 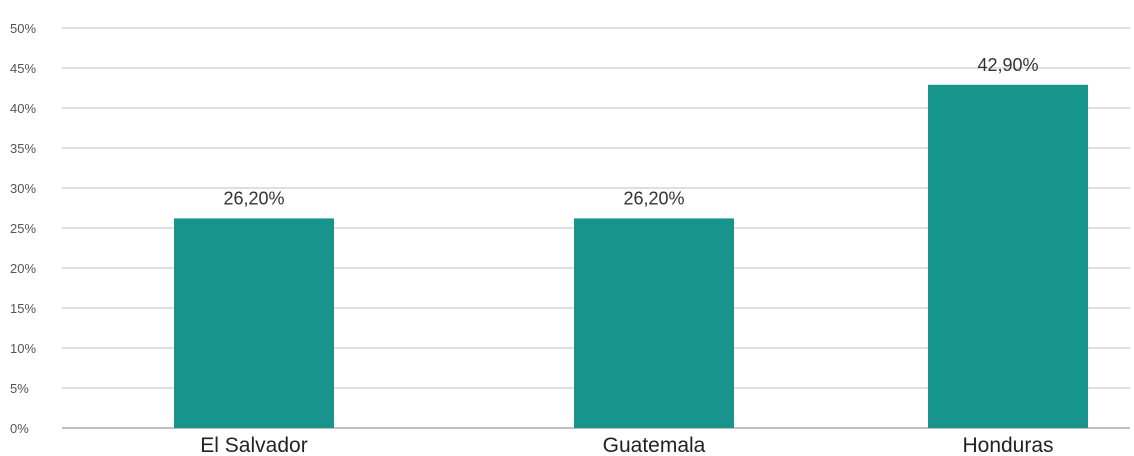 I want to click on bar-el-salvador, so click(x=254, y=323).